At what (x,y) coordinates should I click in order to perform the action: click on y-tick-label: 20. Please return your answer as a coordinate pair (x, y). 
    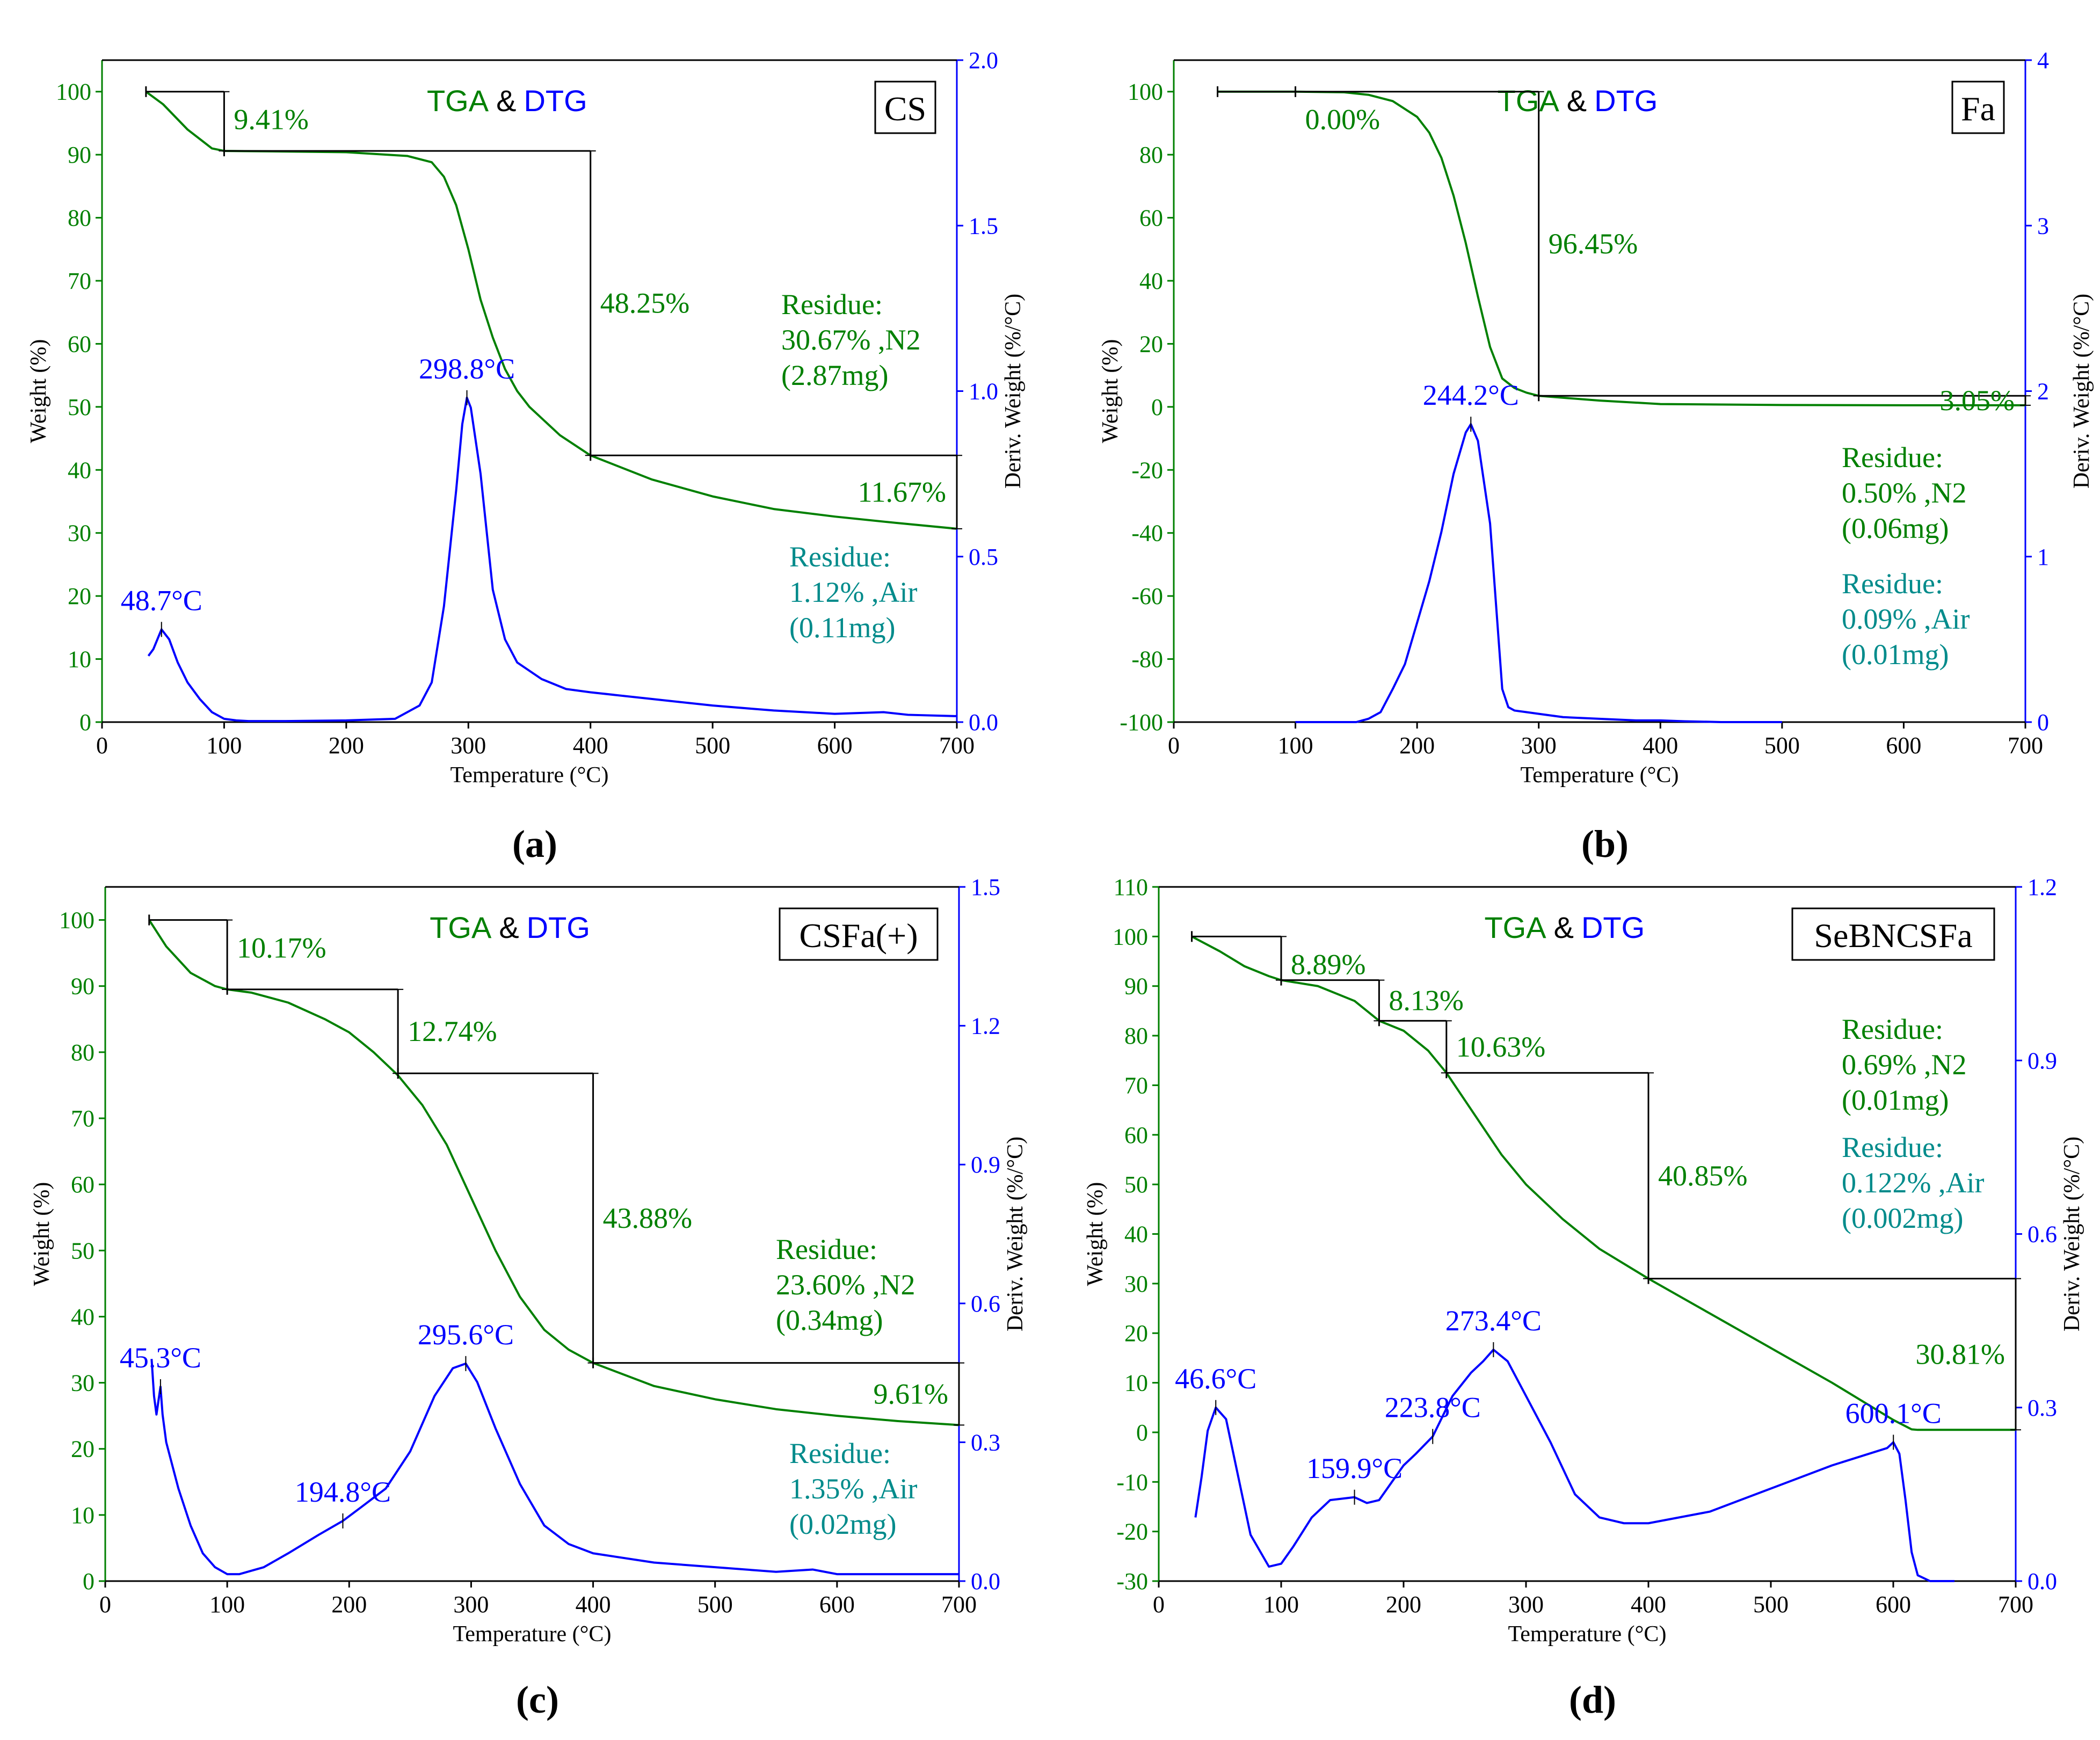
    Looking at the image, I should click on (83, 1449).